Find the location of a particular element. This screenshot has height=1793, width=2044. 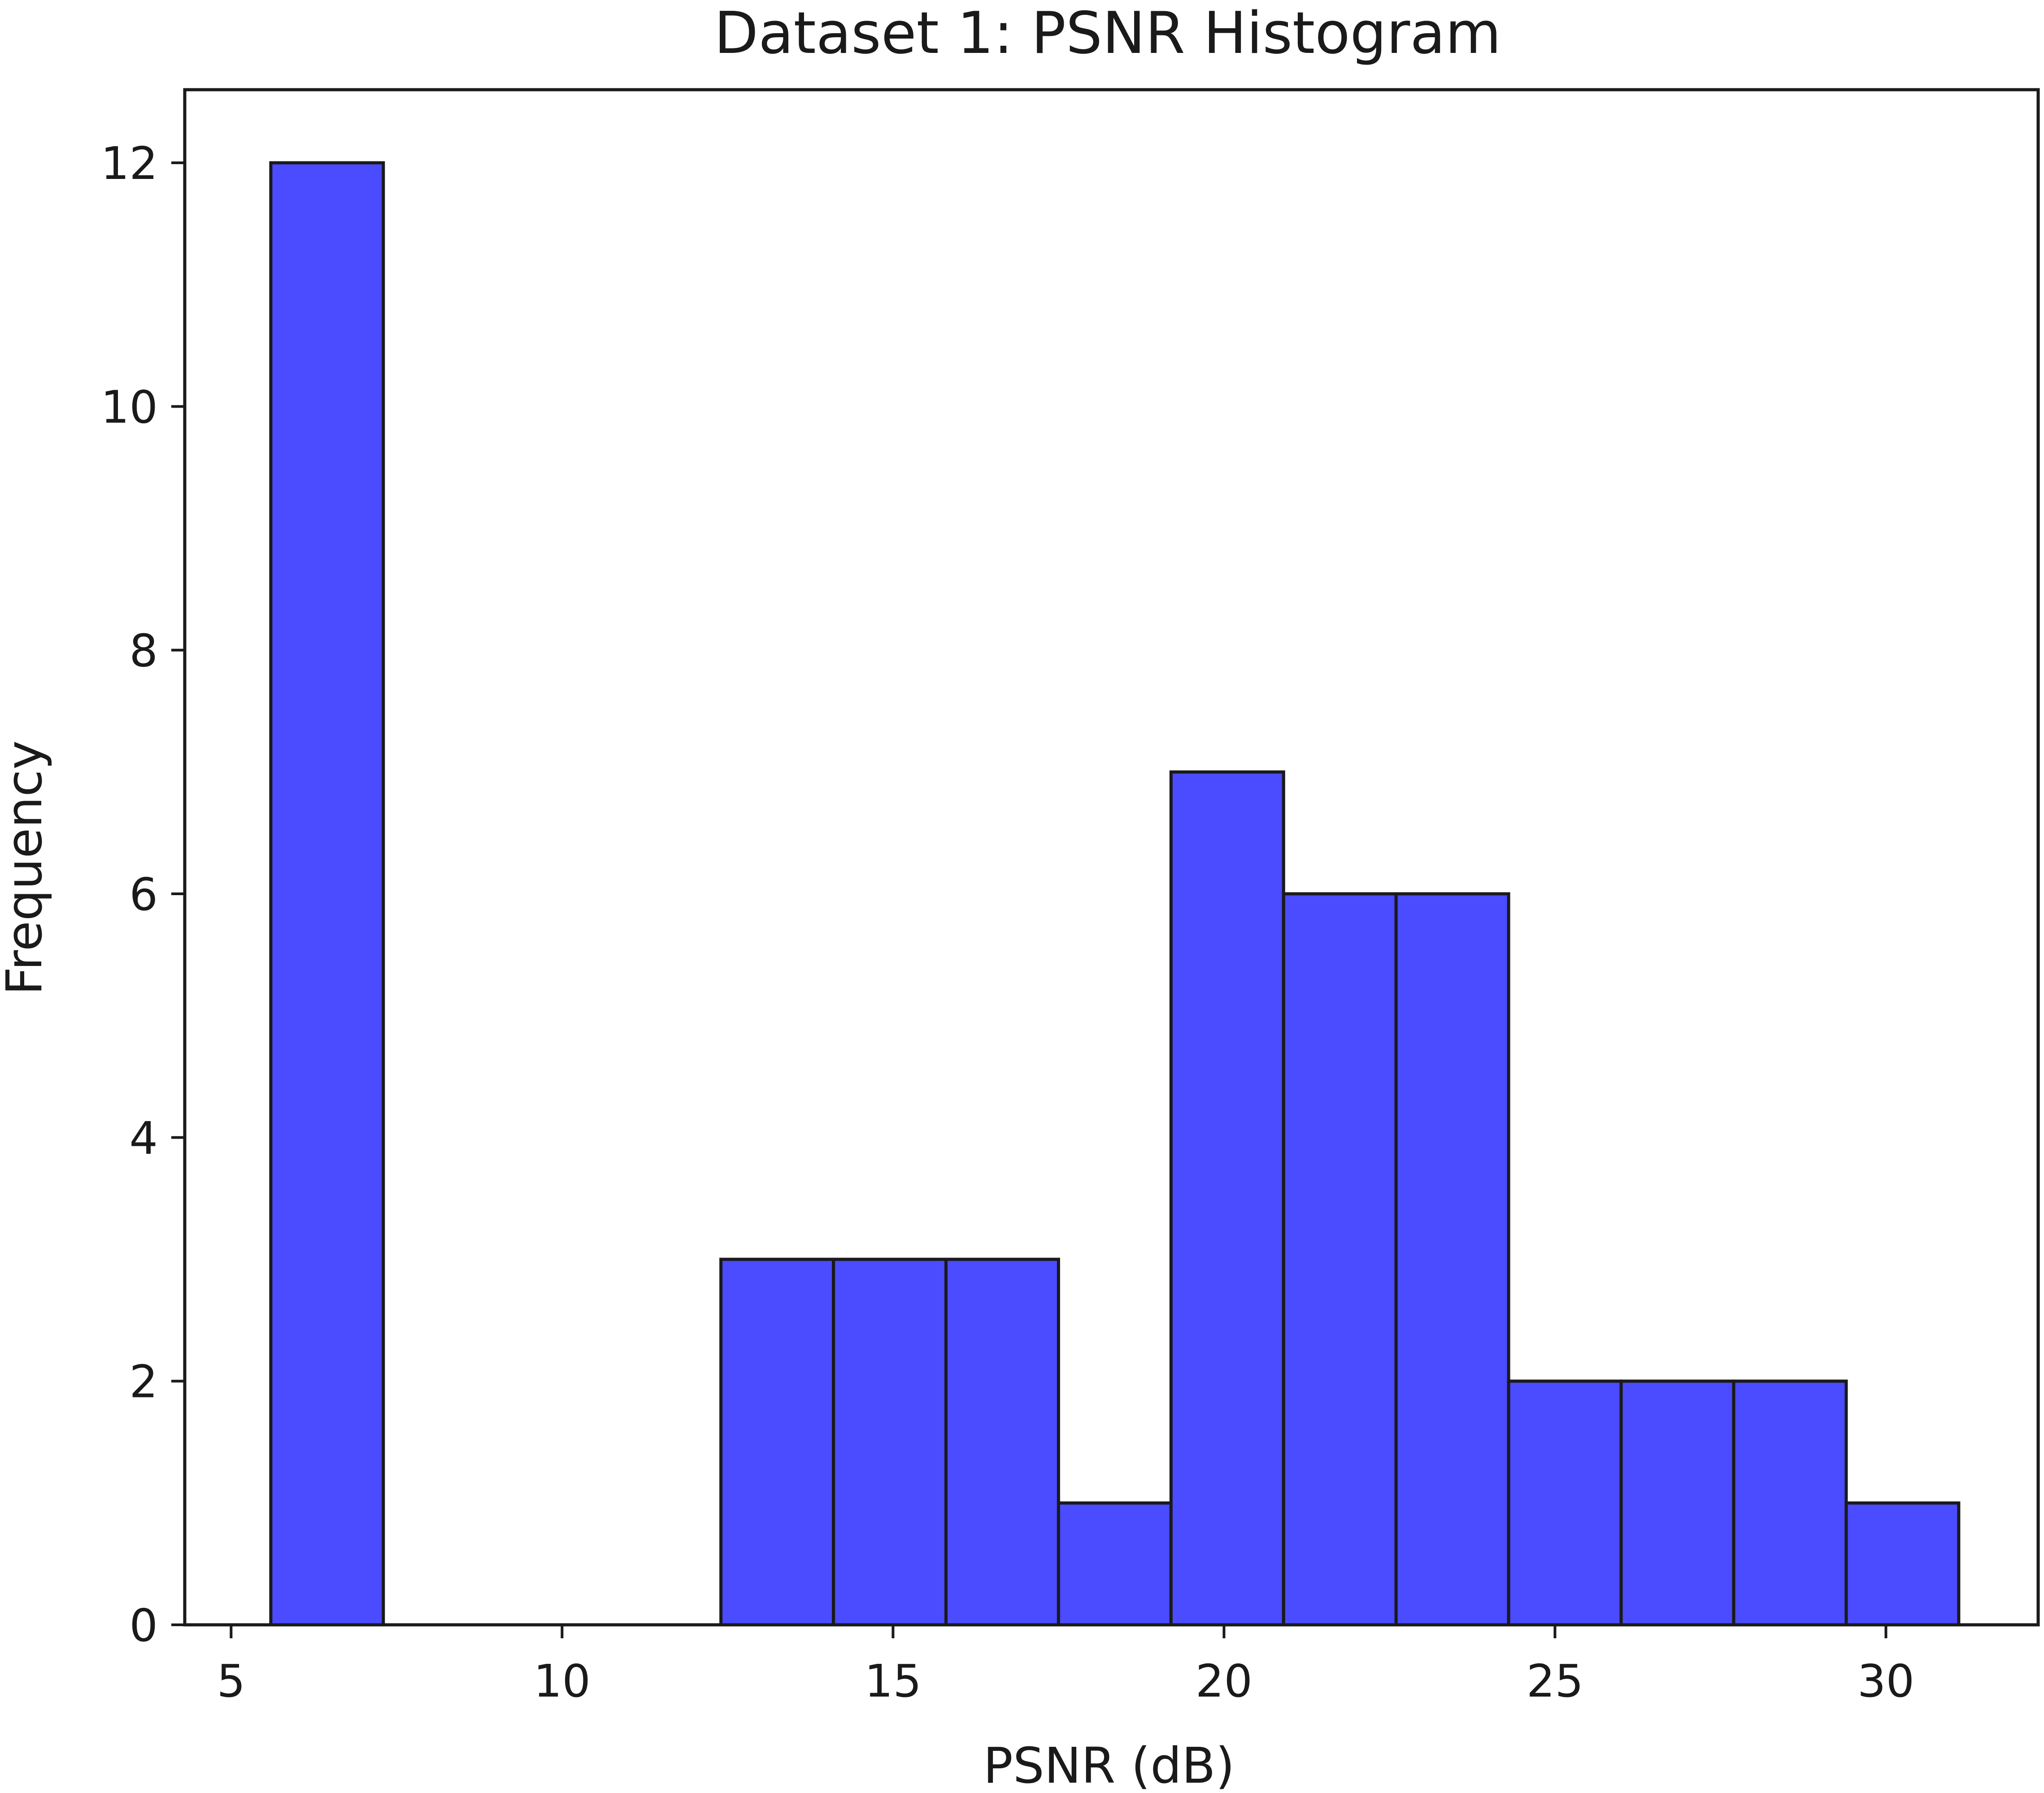

y-tick-label-4: 8 is located at coordinates (143, 651).